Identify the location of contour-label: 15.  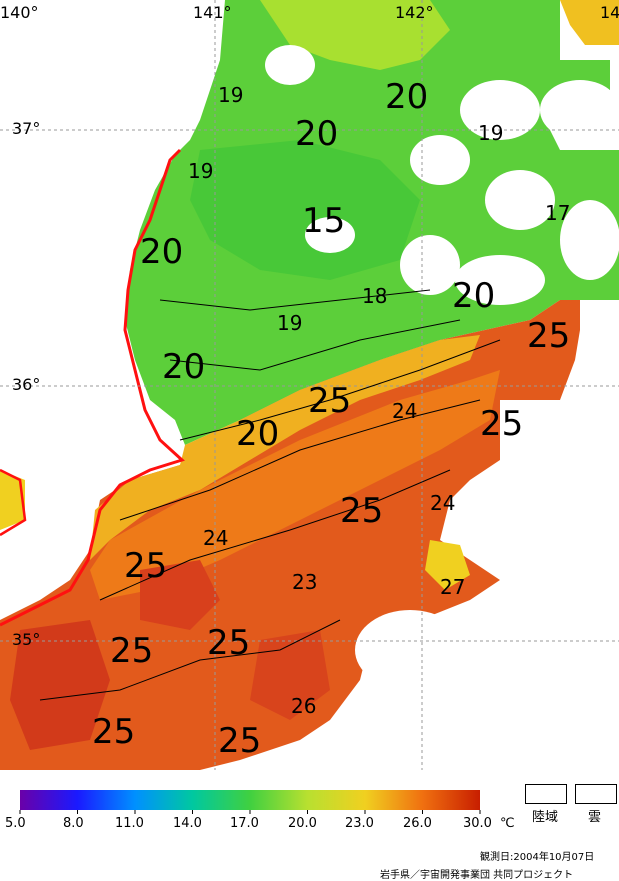
(323, 221).